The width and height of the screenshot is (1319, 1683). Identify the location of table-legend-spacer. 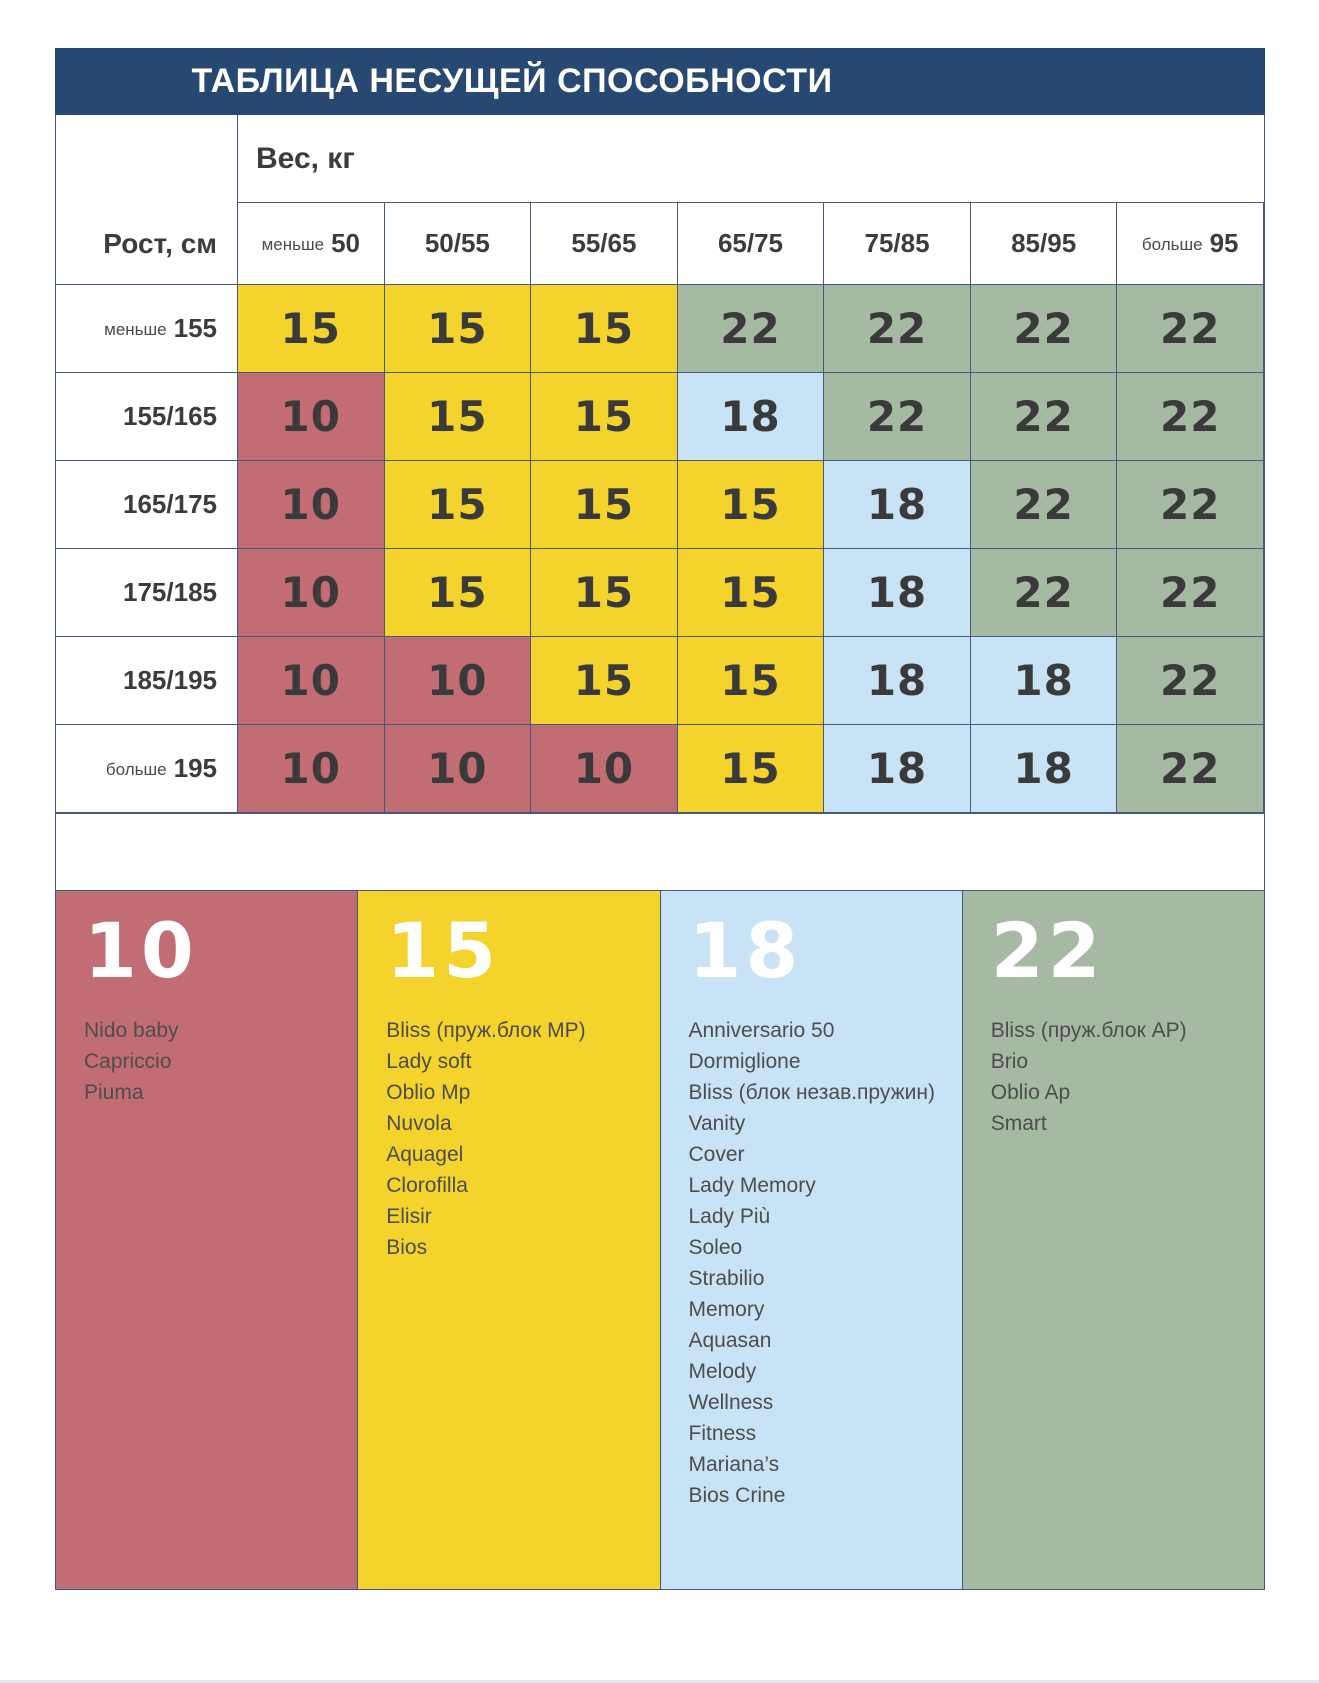
(660, 852).